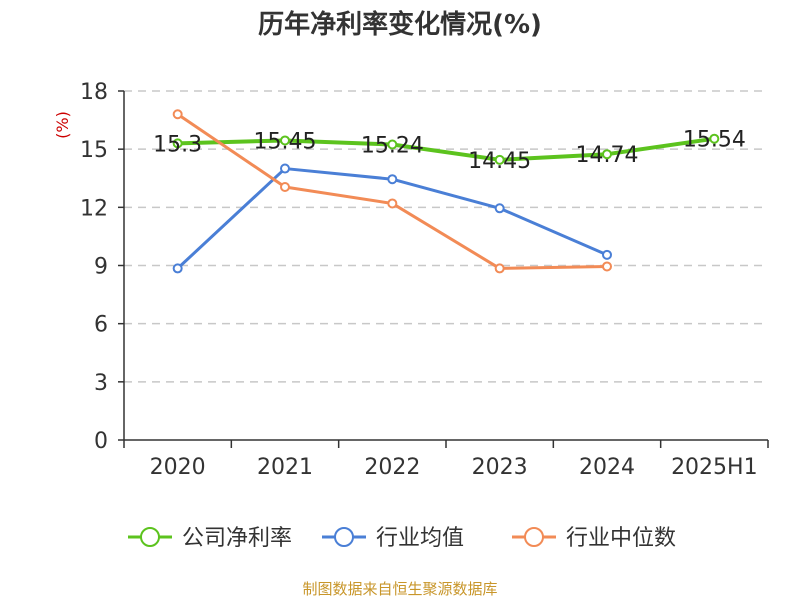  I want to click on data-label: 14.74, so click(607, 155).